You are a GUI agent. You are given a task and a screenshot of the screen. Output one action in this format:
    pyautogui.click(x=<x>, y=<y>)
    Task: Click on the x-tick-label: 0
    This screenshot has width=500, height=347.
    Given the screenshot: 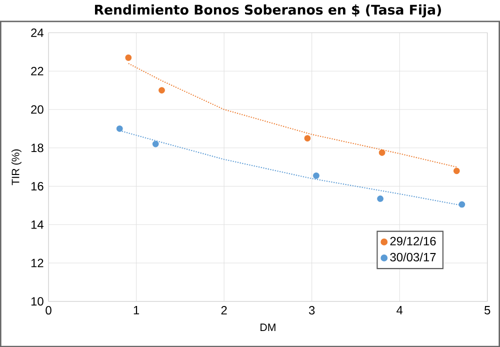 What is the action you would take?
    pyautogui.click(x=49, y=310)
    